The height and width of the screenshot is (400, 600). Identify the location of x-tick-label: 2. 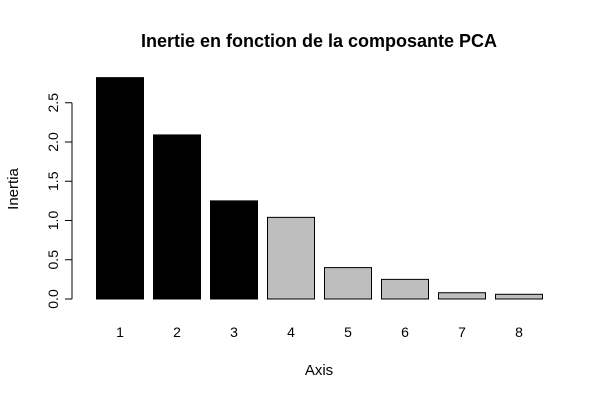
(177, 332).